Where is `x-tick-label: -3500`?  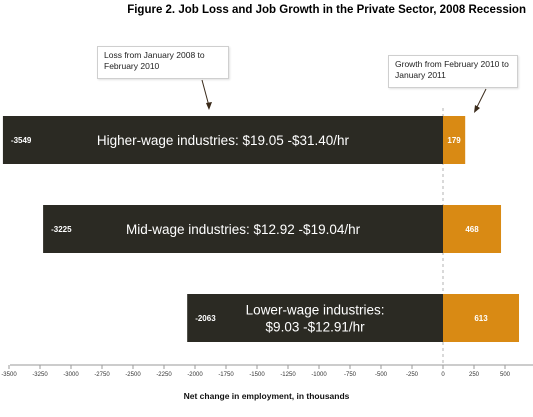 x-tick-label: -3500 is located at coordinates (9, 375).